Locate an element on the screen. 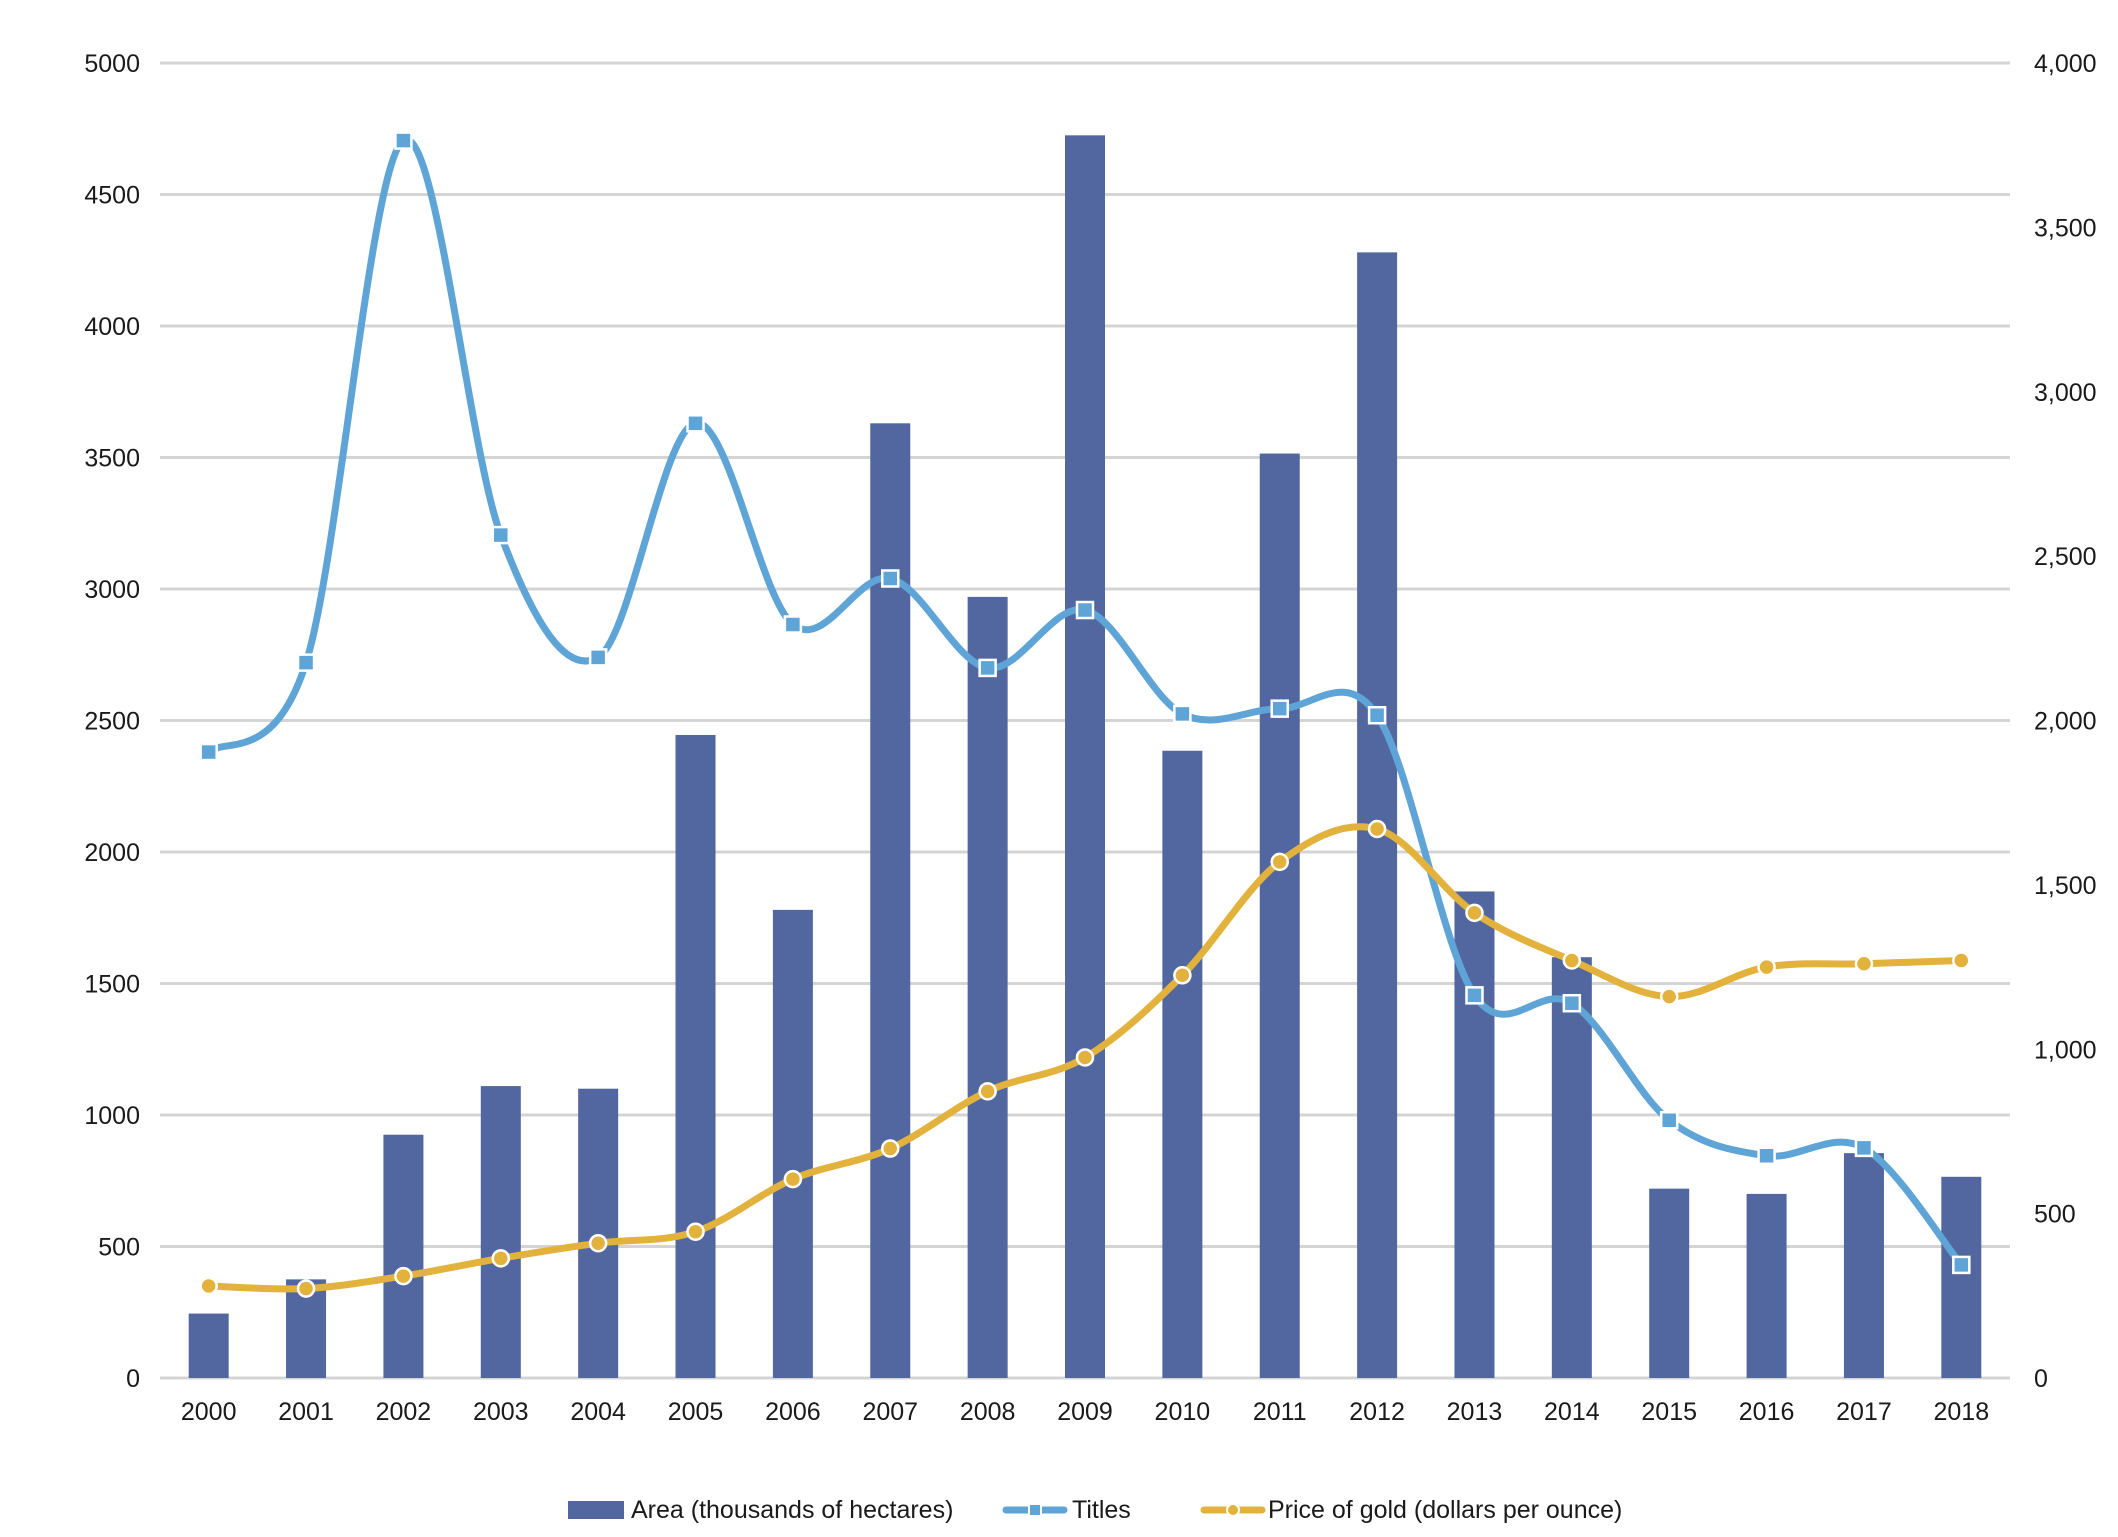 The image size is (2118, 1537). legend-label-gold: Price of gold (dollars per ounce) is located at coordinates (1445, 1510).